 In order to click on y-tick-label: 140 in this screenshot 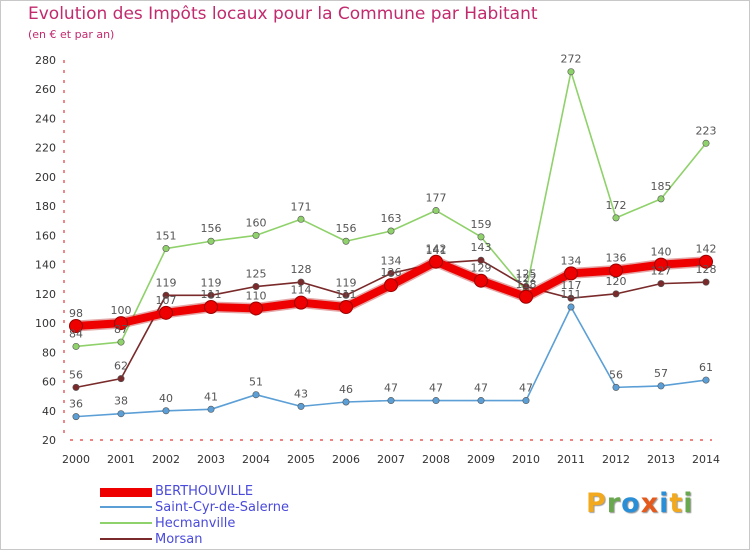, I will do `click(45, 265)`.